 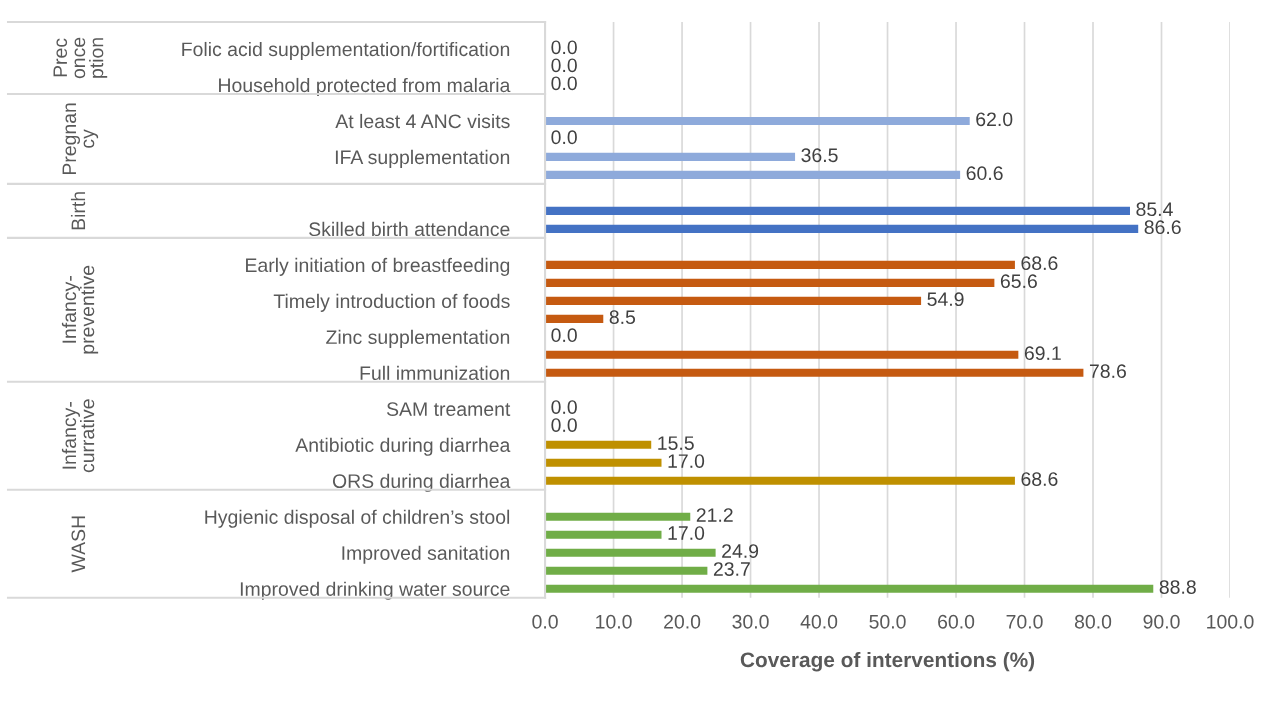 I want to click on data-label: 54.9, so click(x=945, y=299).